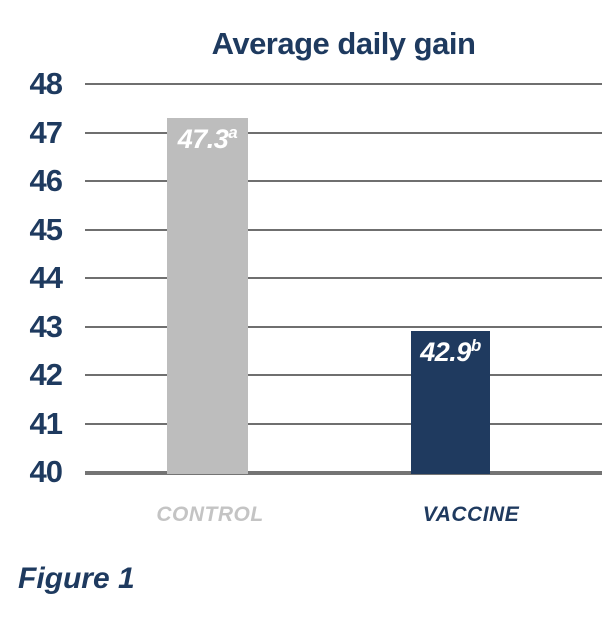  What do you see at coordinates (207, 138) in the screenshot?
I see `bar-value-label-control: 47.3a` at bounding box center [207, 138].